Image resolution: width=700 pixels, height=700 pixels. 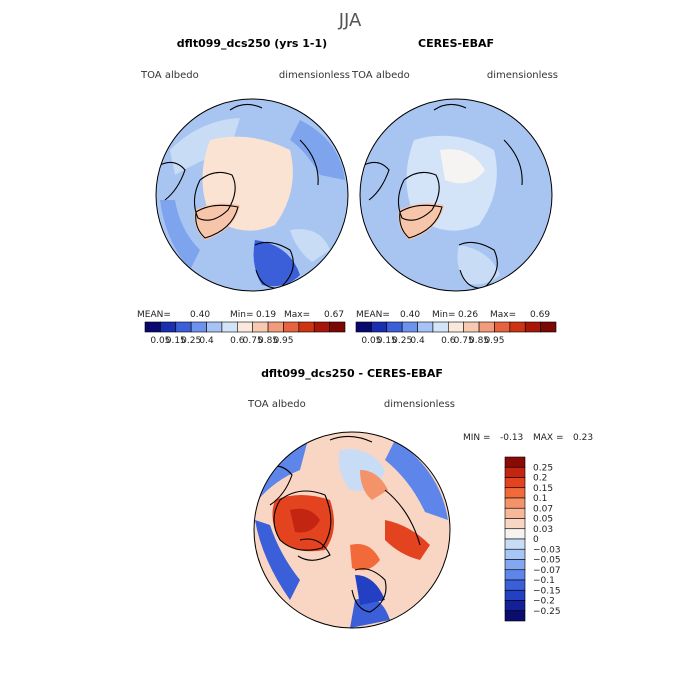 I want to click on max-label: MAX =, so click(x=548, y=438).